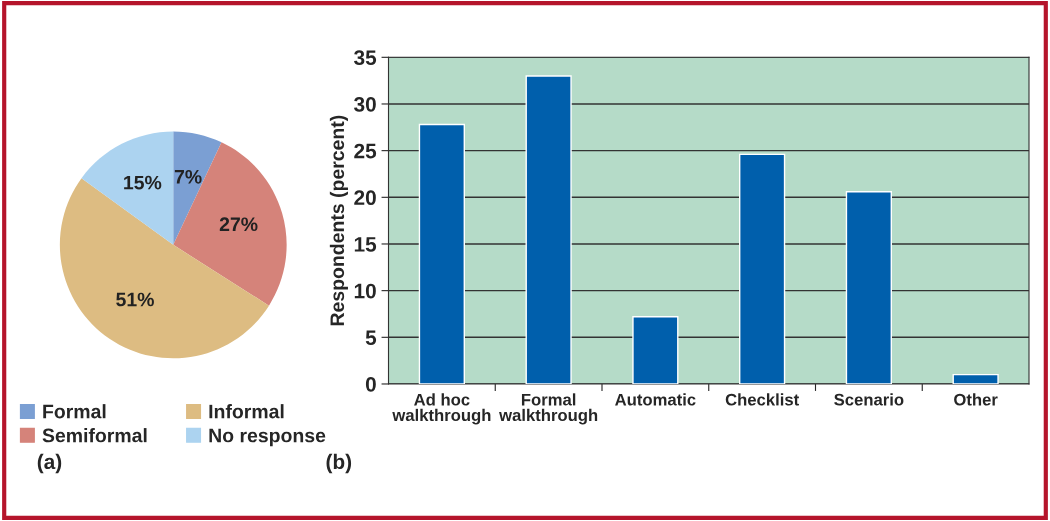  What do you see at coordinates (869, 399) in the screenshot?
I see `x-tick-label: Scenario` at bounding box center [869, 399].